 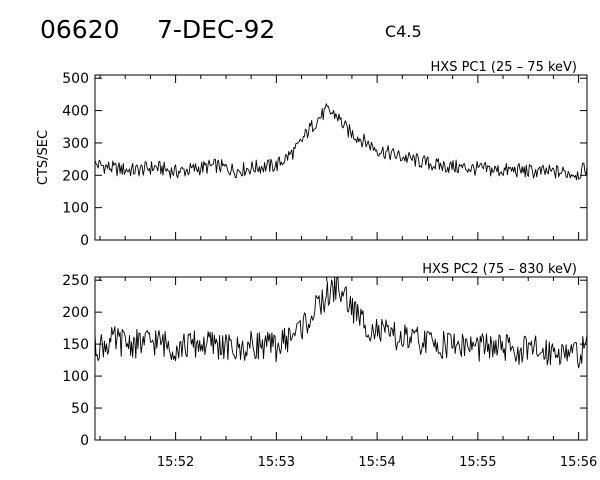 What do you see at coordinates (341, 142) in the screenshot?
I see `series-line` at bounding box center [341, 142].